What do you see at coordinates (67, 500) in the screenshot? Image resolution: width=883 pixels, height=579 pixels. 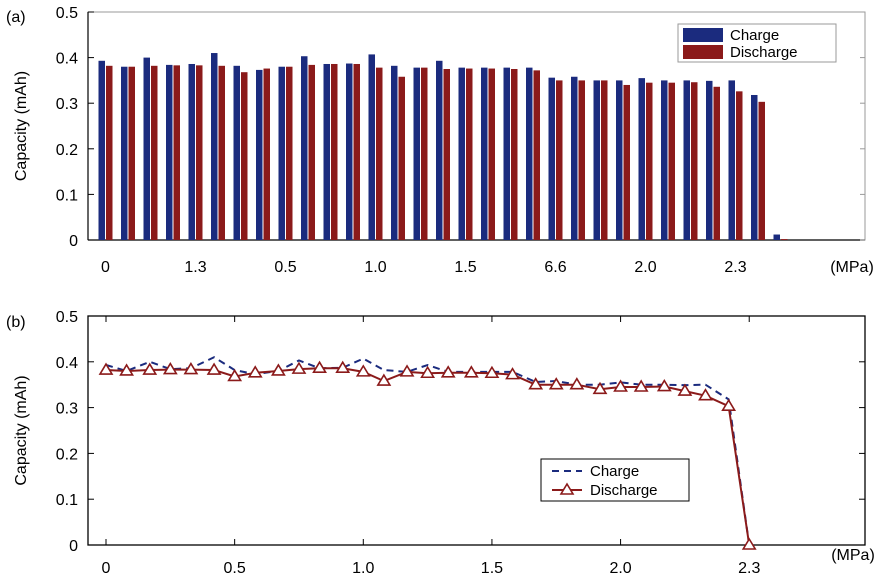 I see `y-tick-label: 0.1` at bounding box center [67, 500].